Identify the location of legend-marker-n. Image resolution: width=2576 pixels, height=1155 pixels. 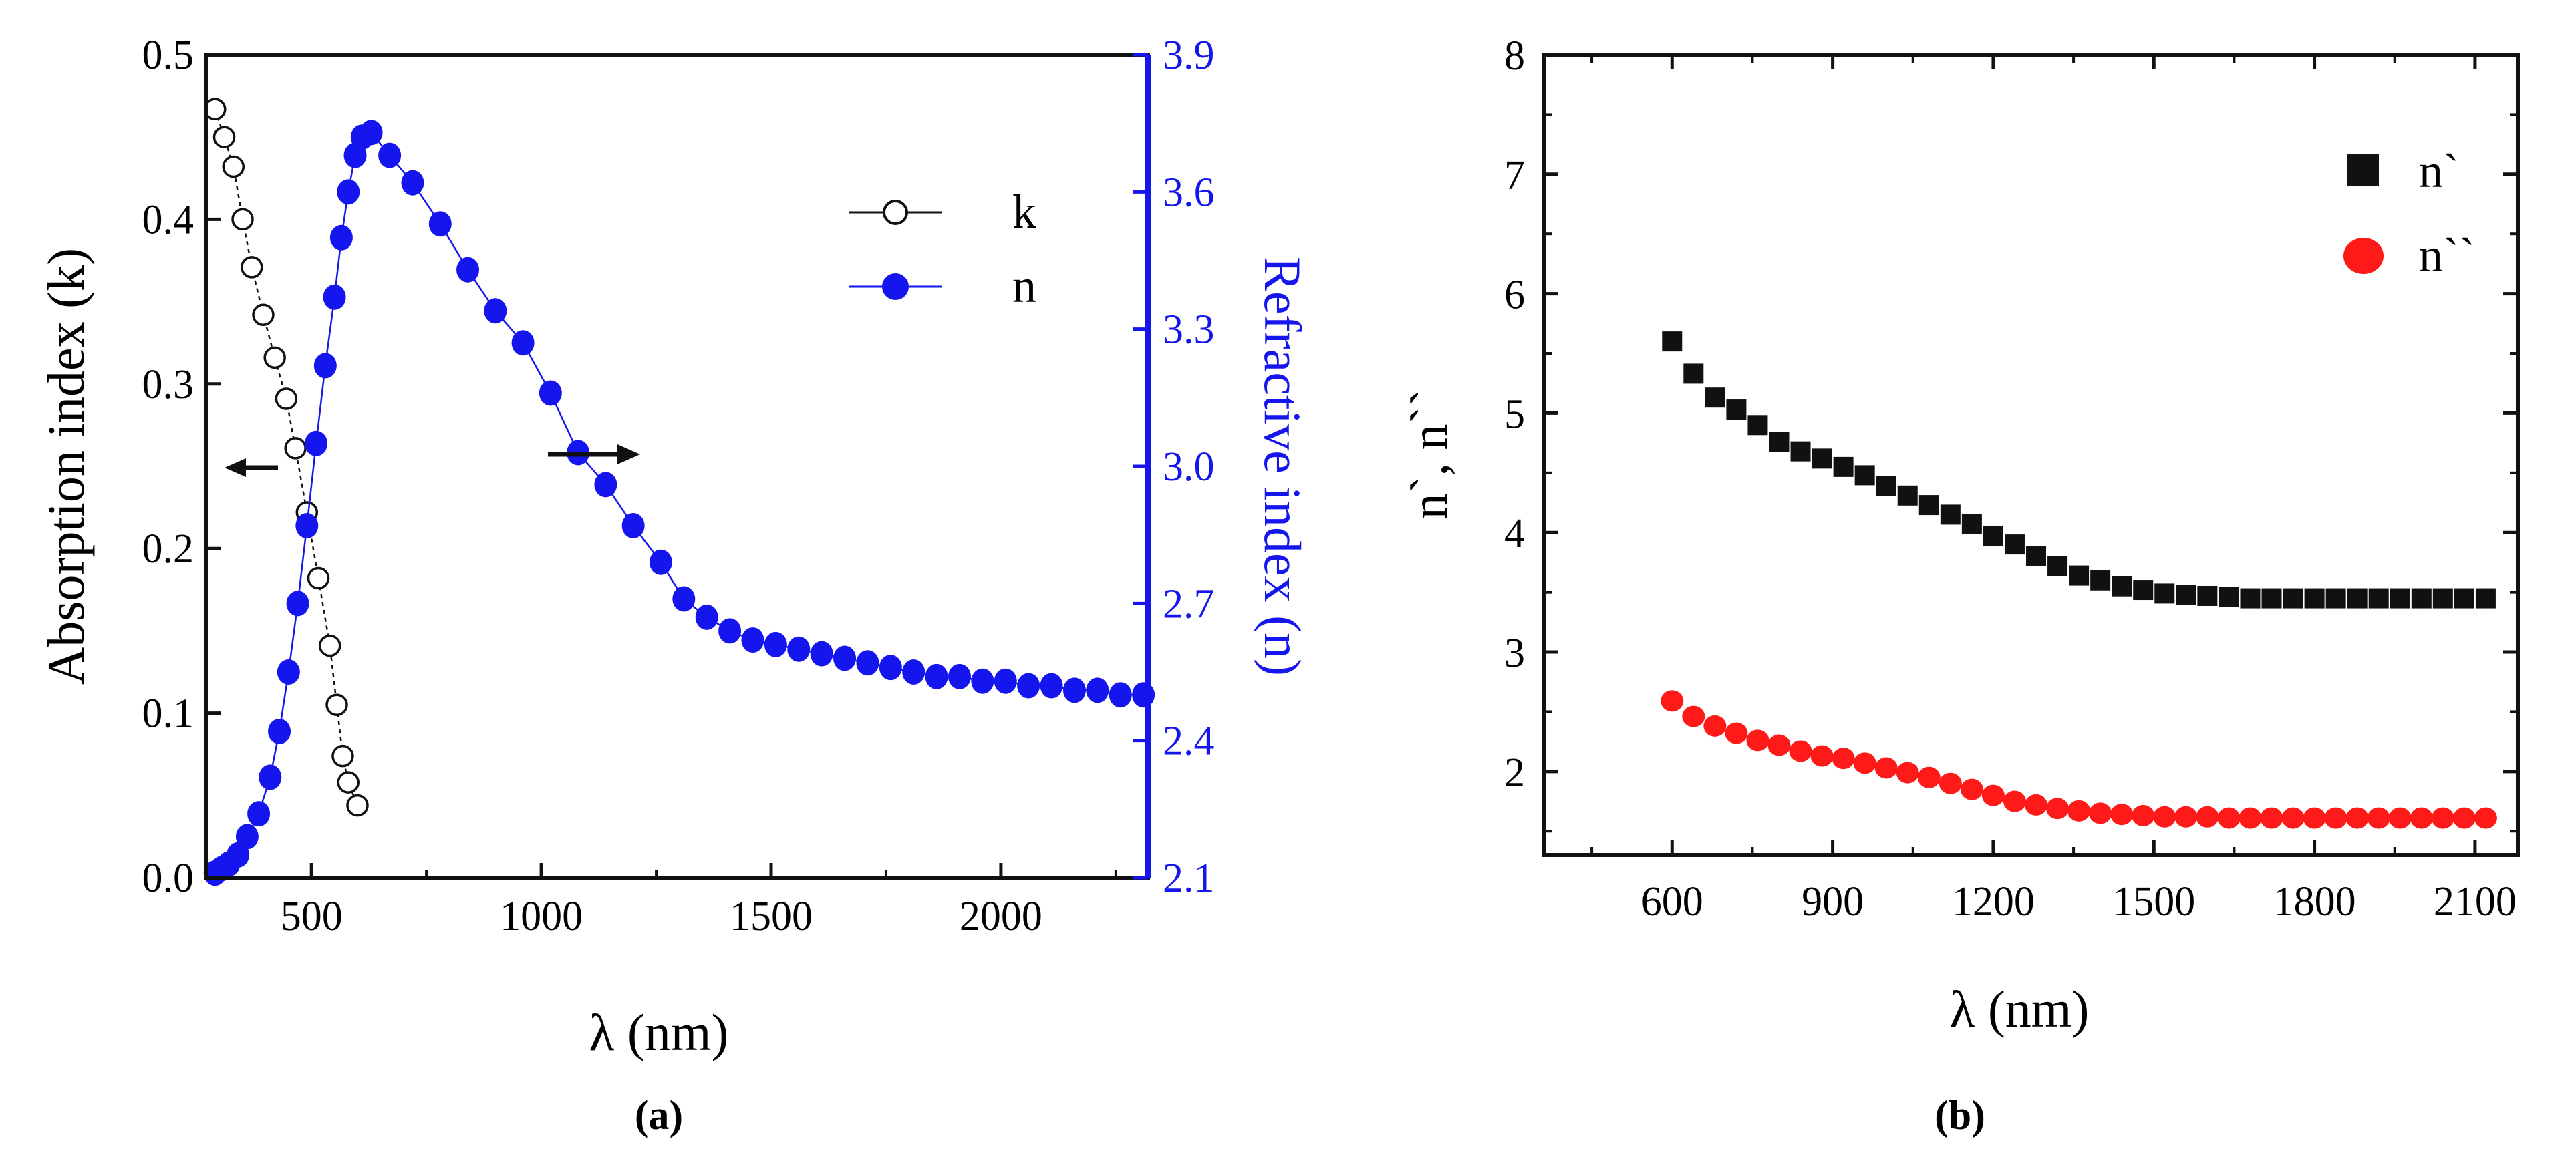
(895, 286).